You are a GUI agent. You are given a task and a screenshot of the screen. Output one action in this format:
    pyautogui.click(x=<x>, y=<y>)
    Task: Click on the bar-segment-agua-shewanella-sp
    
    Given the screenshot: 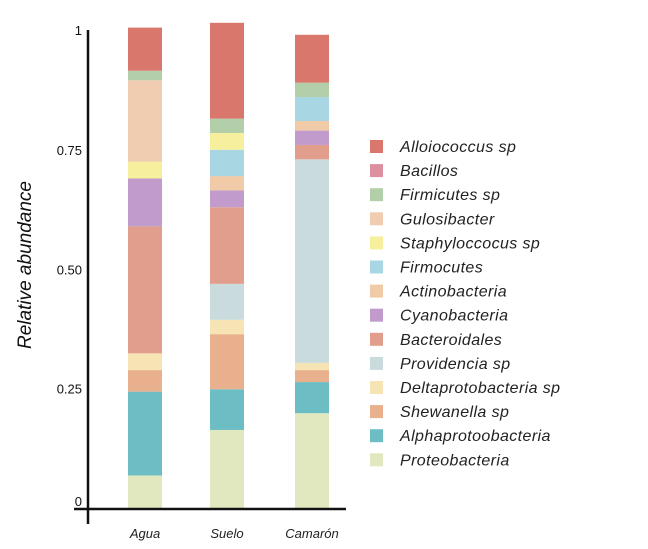 What is the action you would take?
    pyautogui.click(x=145, y=381)
    